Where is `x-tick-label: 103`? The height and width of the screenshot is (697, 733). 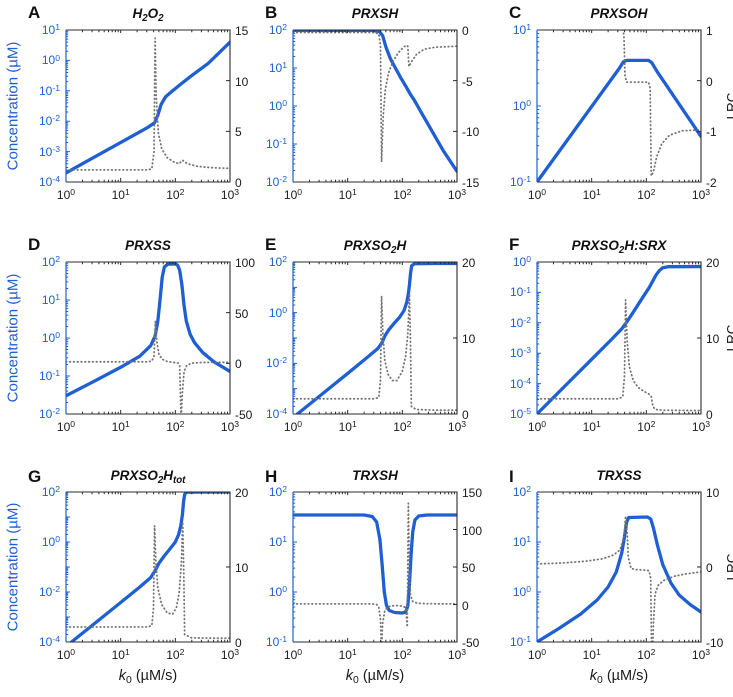 x-tick-label: 103 is located at coordinates (457, 194).